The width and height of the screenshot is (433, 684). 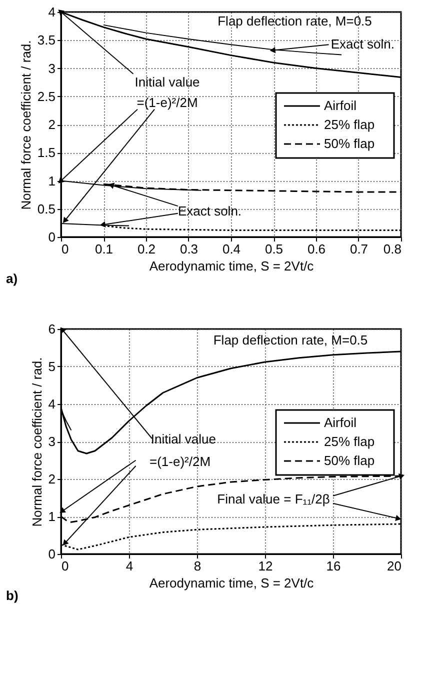 I want to click on x-tick-label: 8, so click(x=198, y=566).